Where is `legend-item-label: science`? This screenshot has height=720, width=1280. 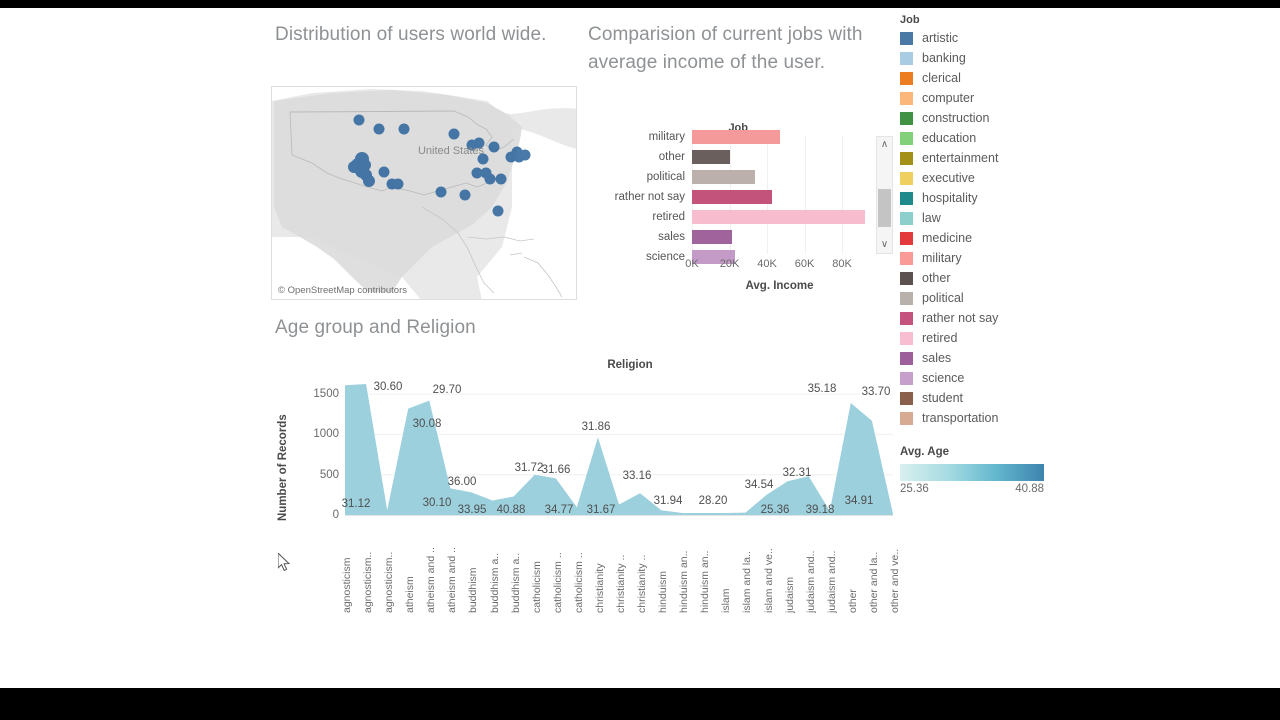
legend-item-label: science is located at coordinates (943, 378).